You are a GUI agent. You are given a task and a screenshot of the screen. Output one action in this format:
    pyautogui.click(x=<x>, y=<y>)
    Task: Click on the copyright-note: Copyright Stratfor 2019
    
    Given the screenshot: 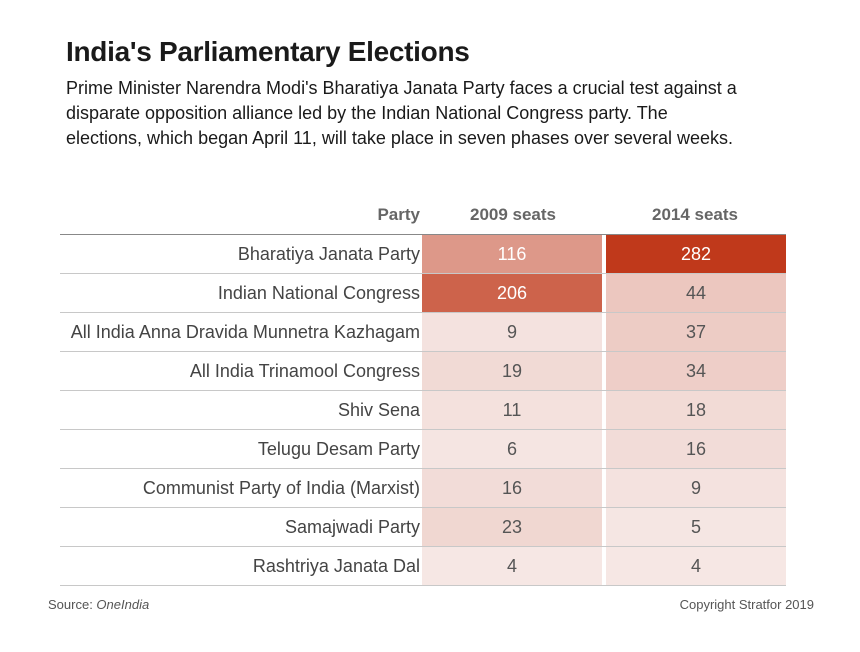 What is the action you would take?
    pyautogui.click(x=746, y=604)
    